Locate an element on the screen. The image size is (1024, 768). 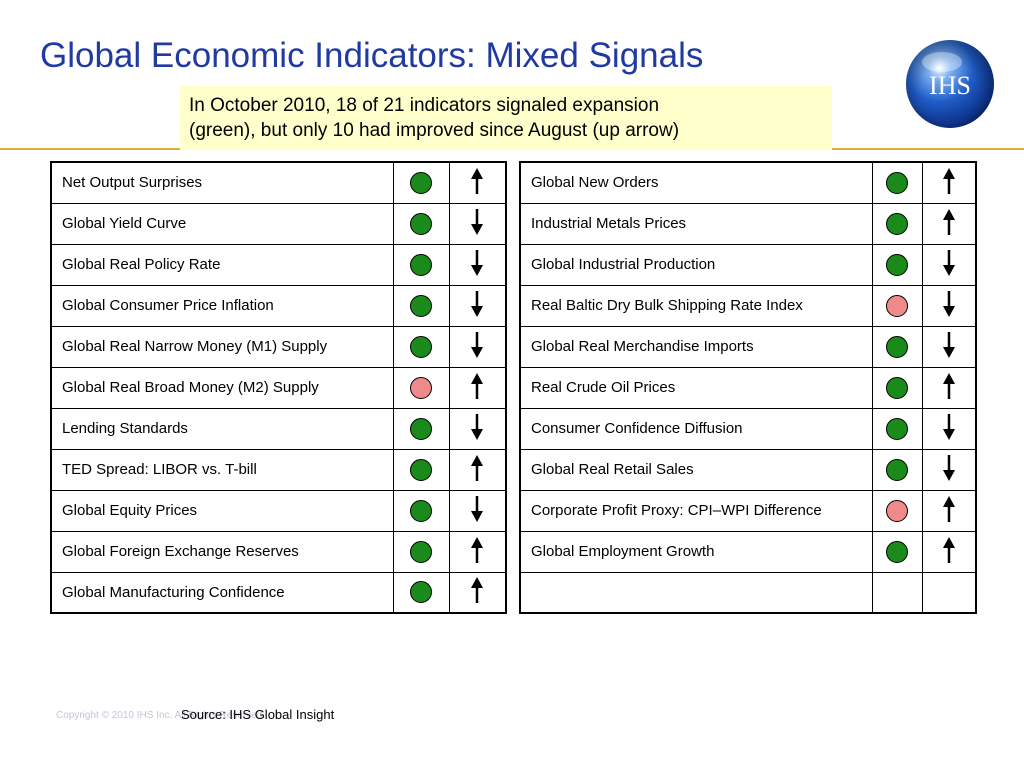
indicator-label: TED Spread: LIBOR vs. T-bill is located at coordinates (222, 469).